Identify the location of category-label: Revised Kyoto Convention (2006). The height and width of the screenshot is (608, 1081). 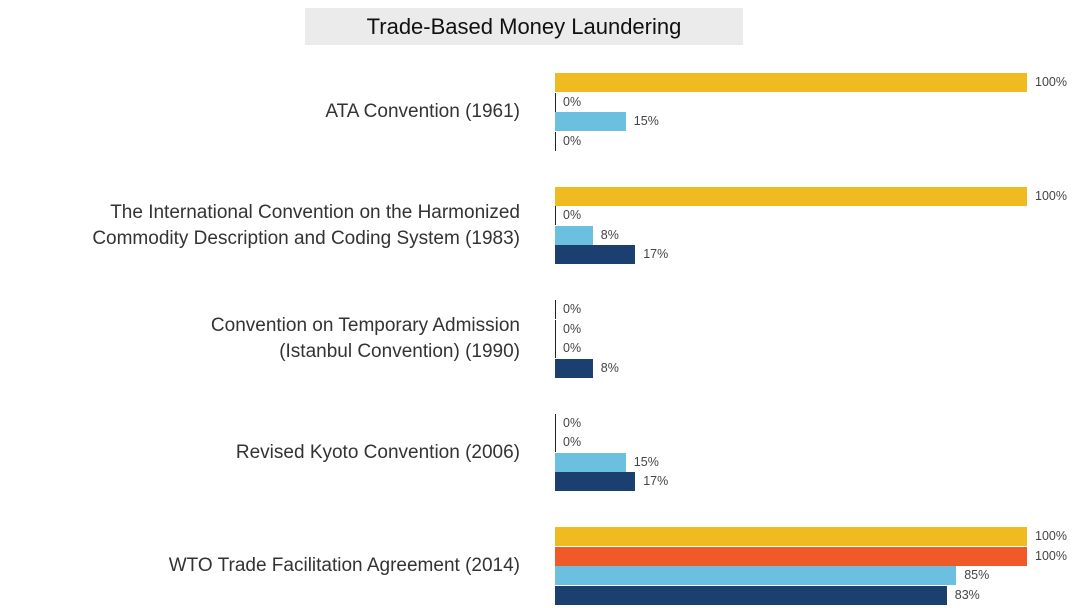
(377, 452).